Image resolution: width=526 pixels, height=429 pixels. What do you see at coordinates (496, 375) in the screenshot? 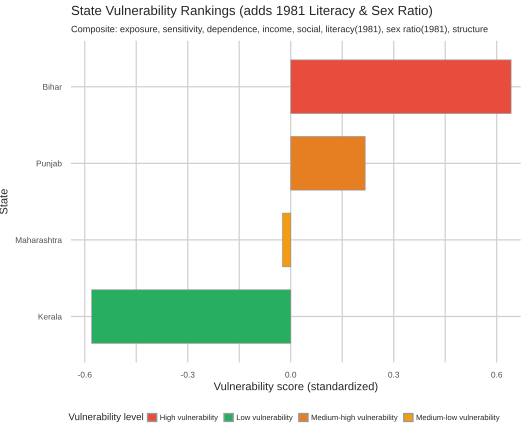
I see `x-tick-label: 0.6` at bounding box center [496, 375].